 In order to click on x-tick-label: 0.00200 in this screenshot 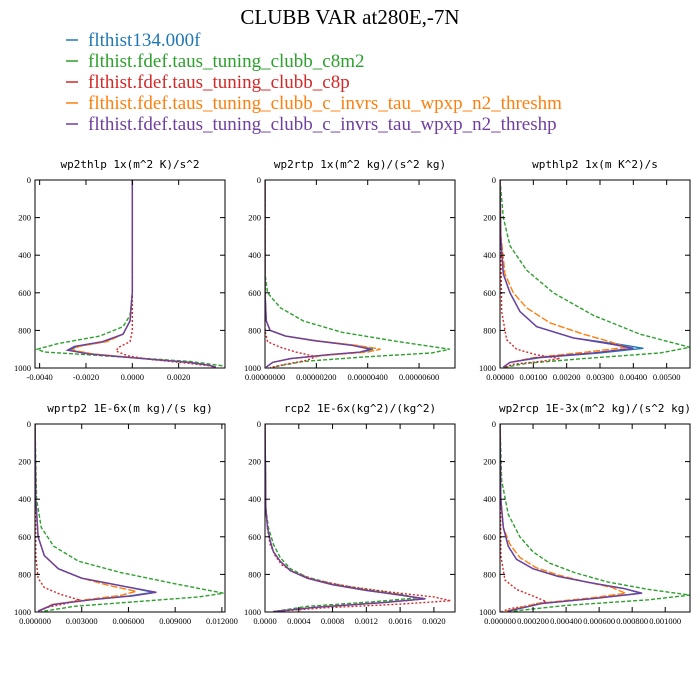, I will do `click(567, 377)`.